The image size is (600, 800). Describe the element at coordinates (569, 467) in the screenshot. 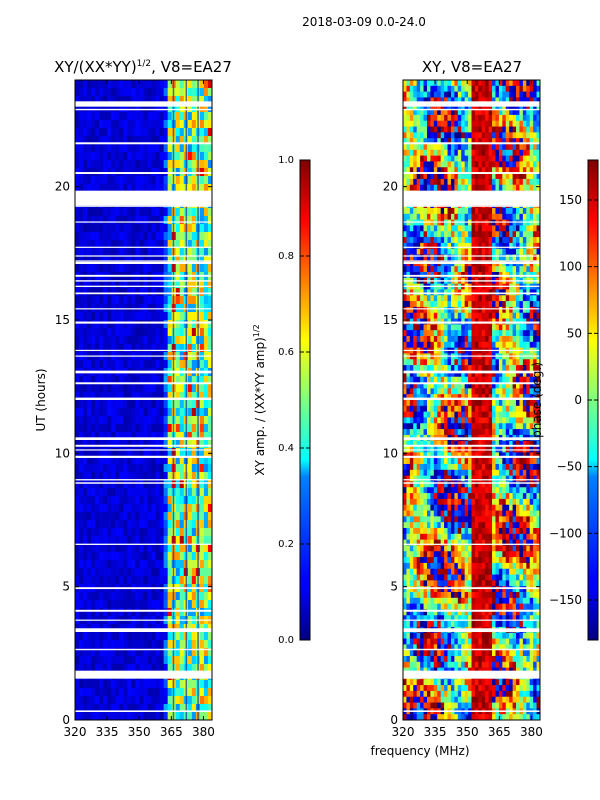

I see `colorbar-tick-label: −50` at that location.